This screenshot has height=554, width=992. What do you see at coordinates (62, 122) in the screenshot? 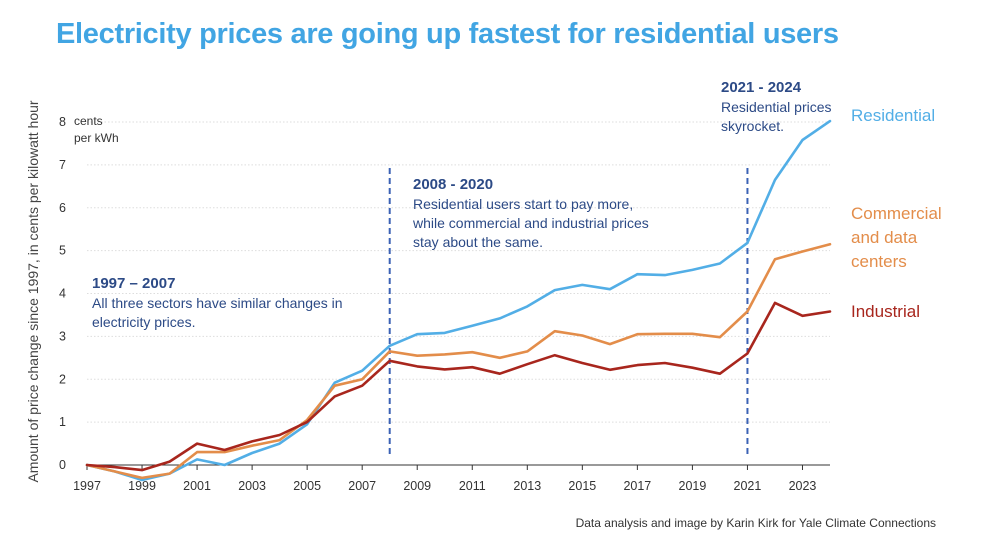
I see `y-tick-label: 8` at bounding box center [62, 122].